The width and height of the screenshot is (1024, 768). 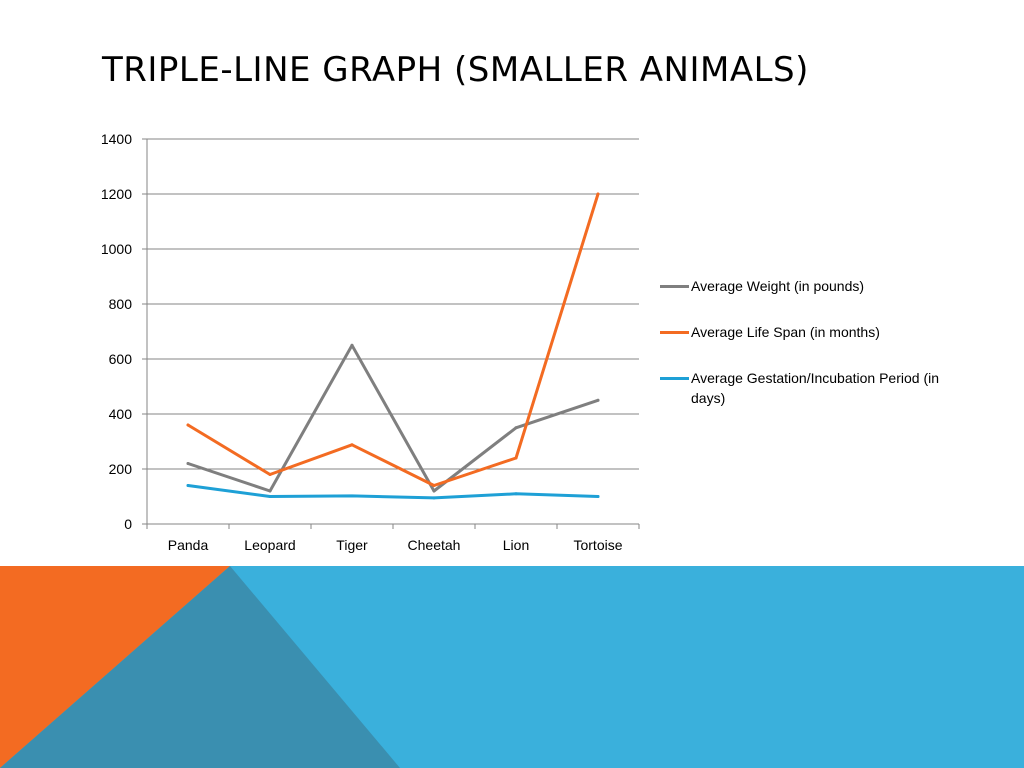 I want to click on y-tick-label: 200, so click(x=121, y=469).